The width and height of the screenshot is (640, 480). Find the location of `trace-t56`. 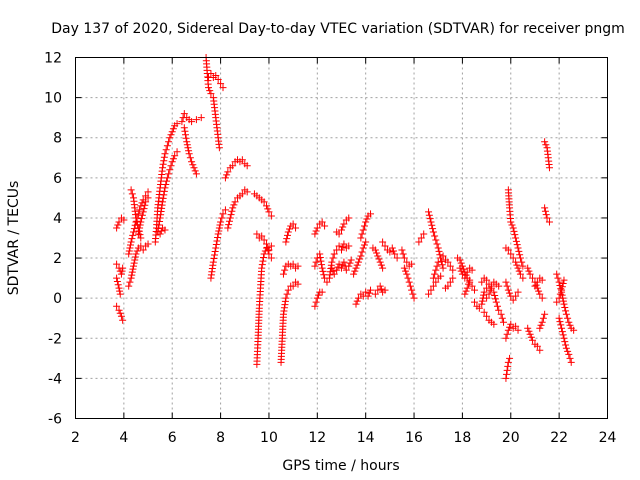

trace-t56 is located at coordinates (512, 291).